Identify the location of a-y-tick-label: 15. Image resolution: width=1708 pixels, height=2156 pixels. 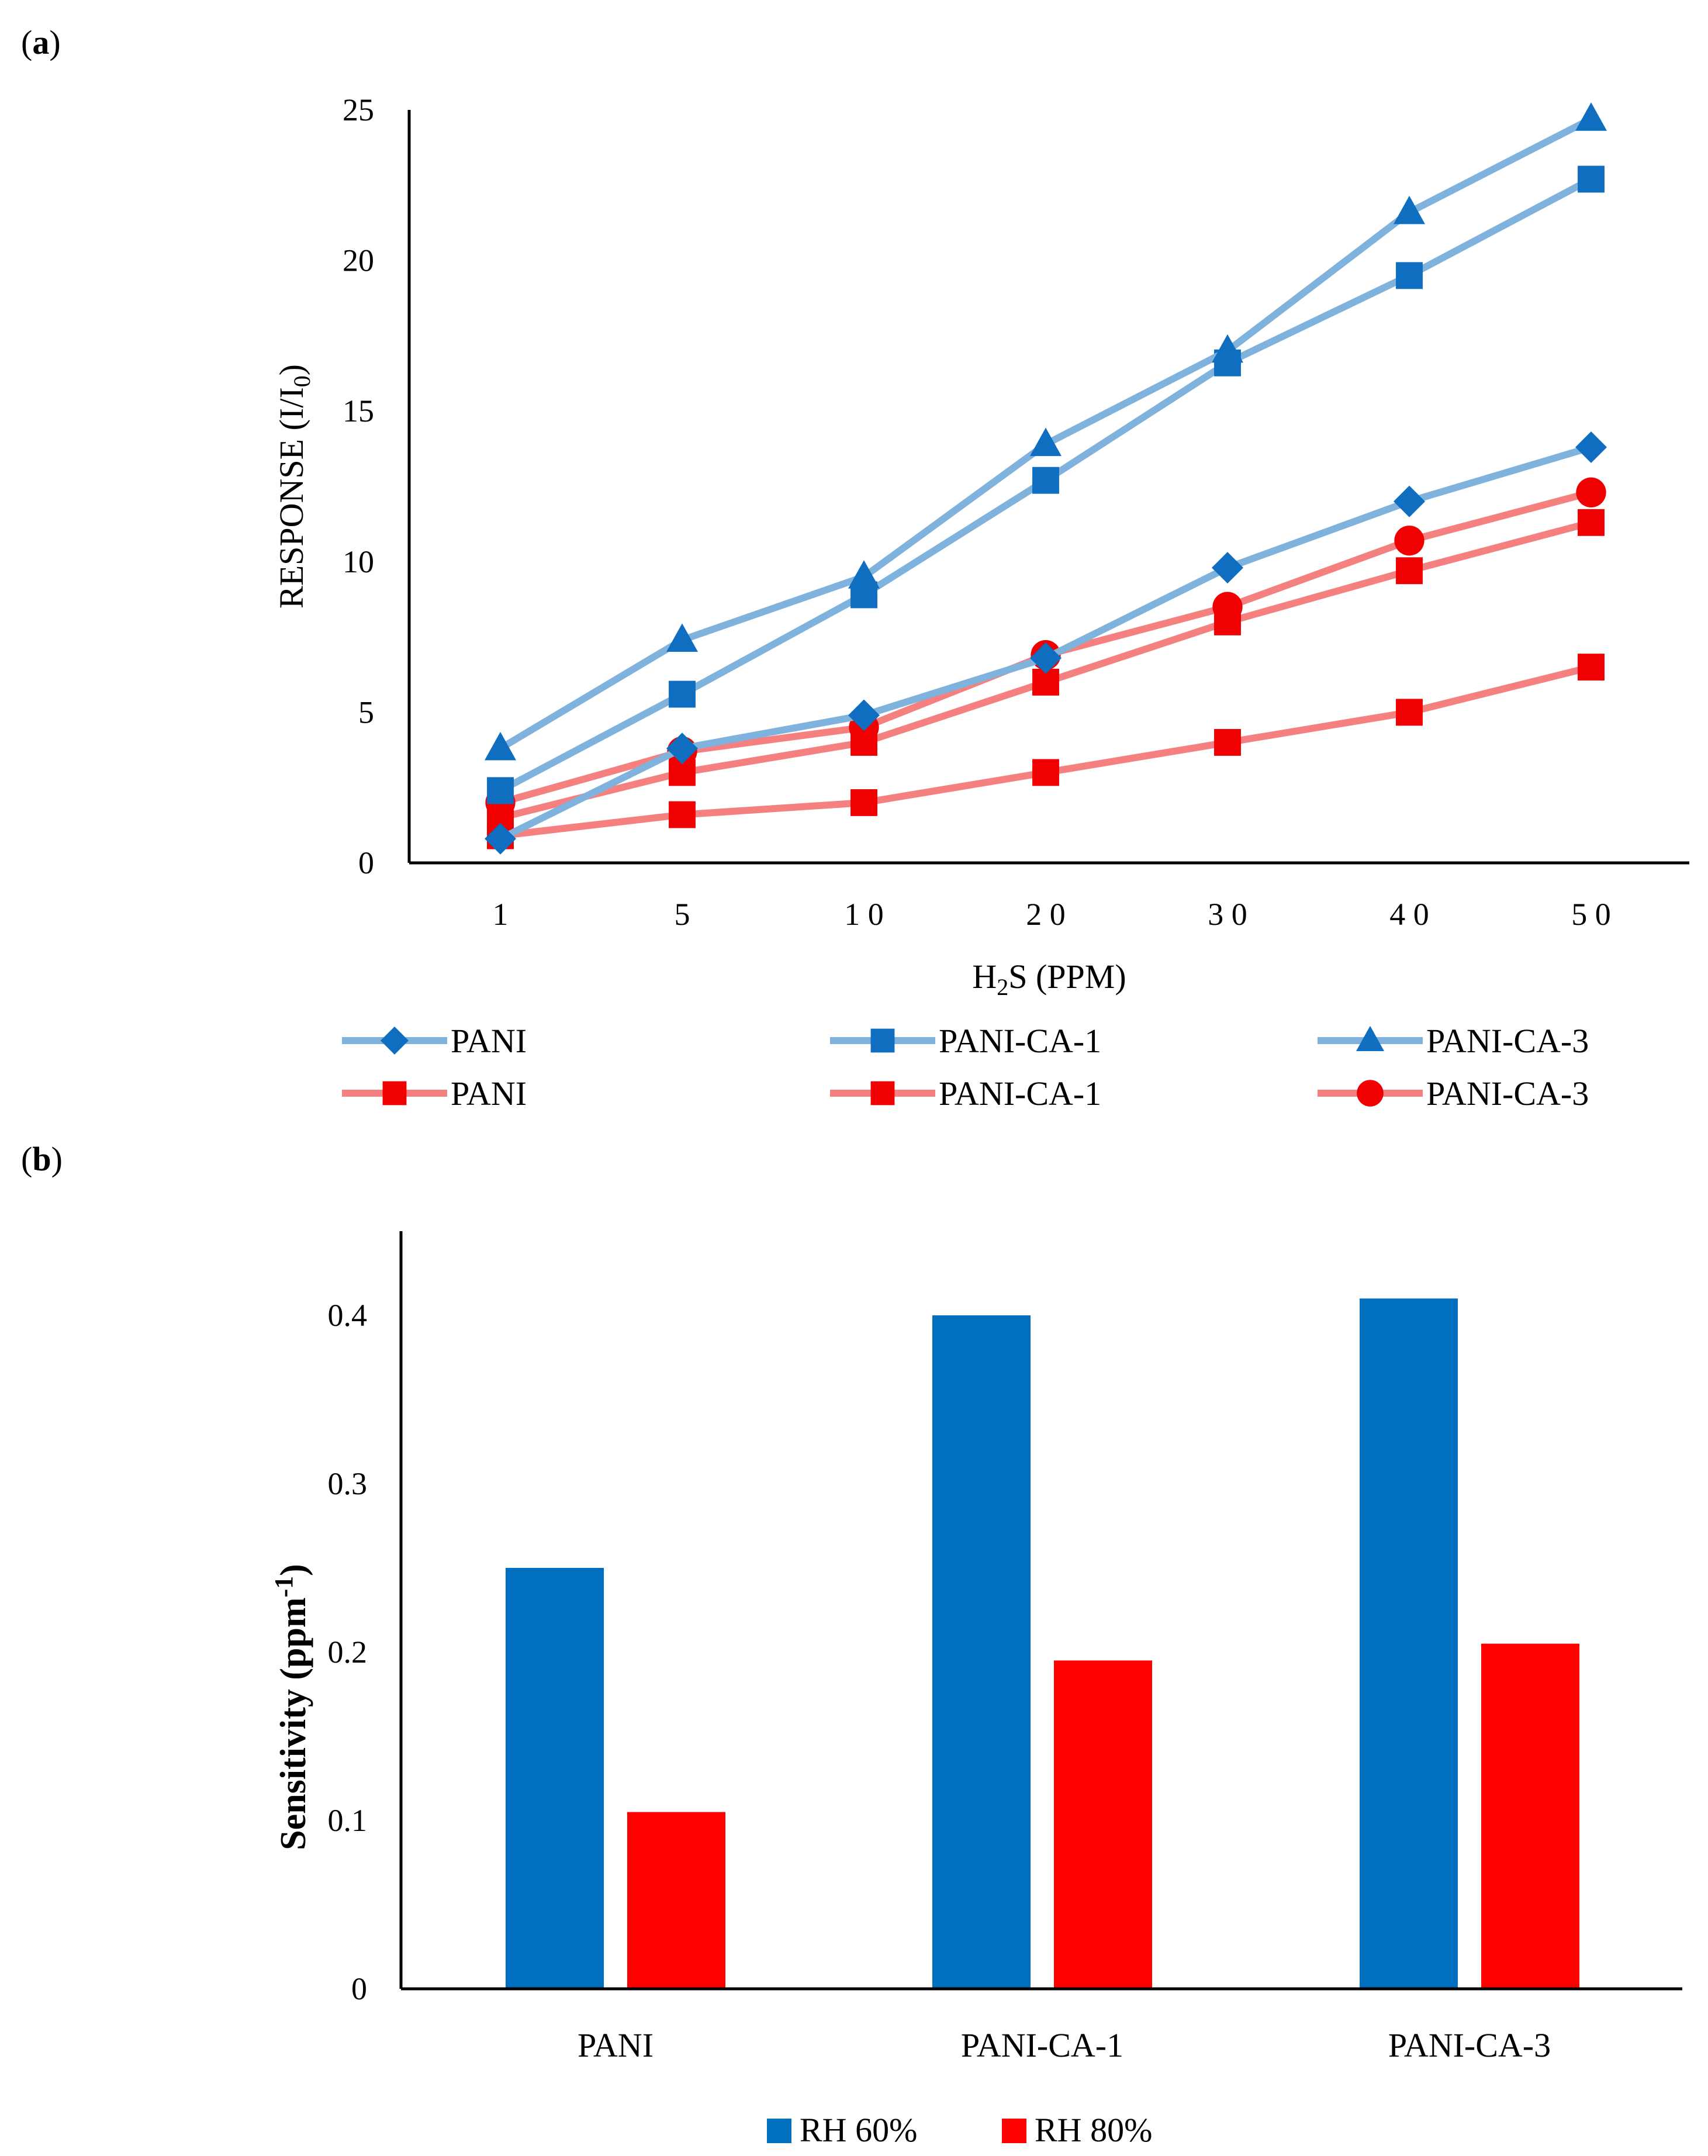
(358, 411).